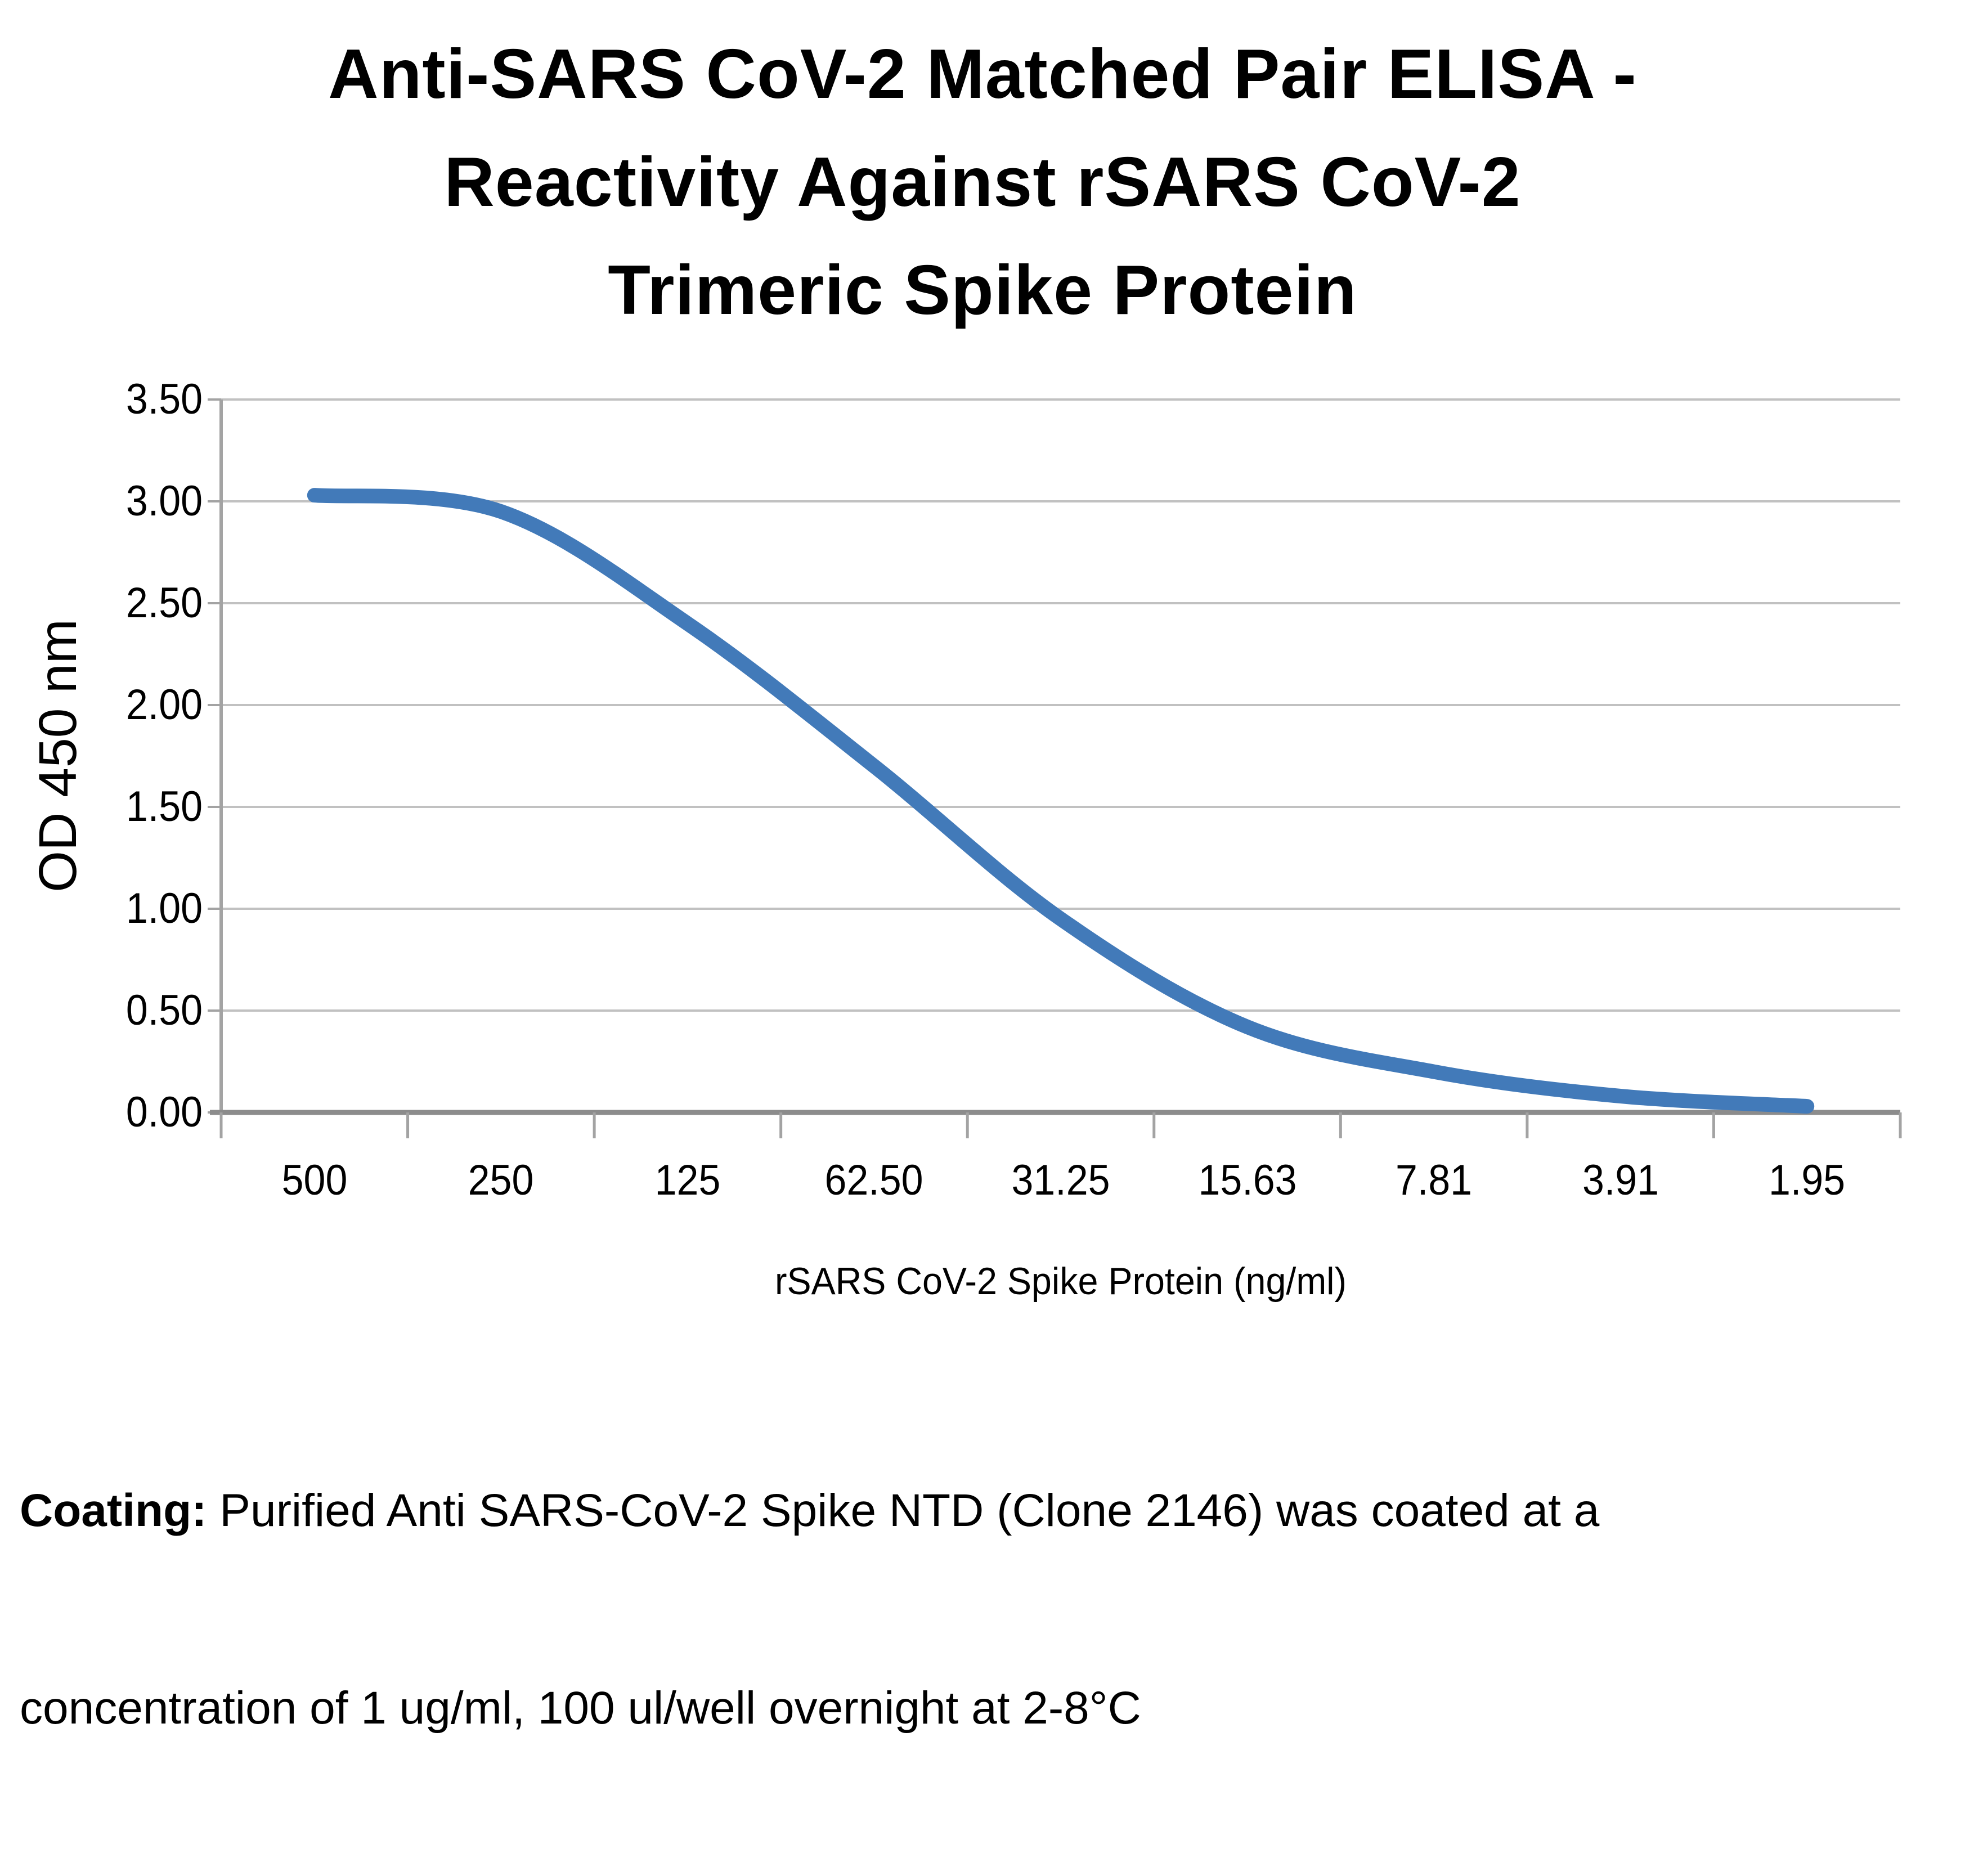 The image size is (1965, 1876). I want to click on y-tick-label: 2.50, so click(164, 603).